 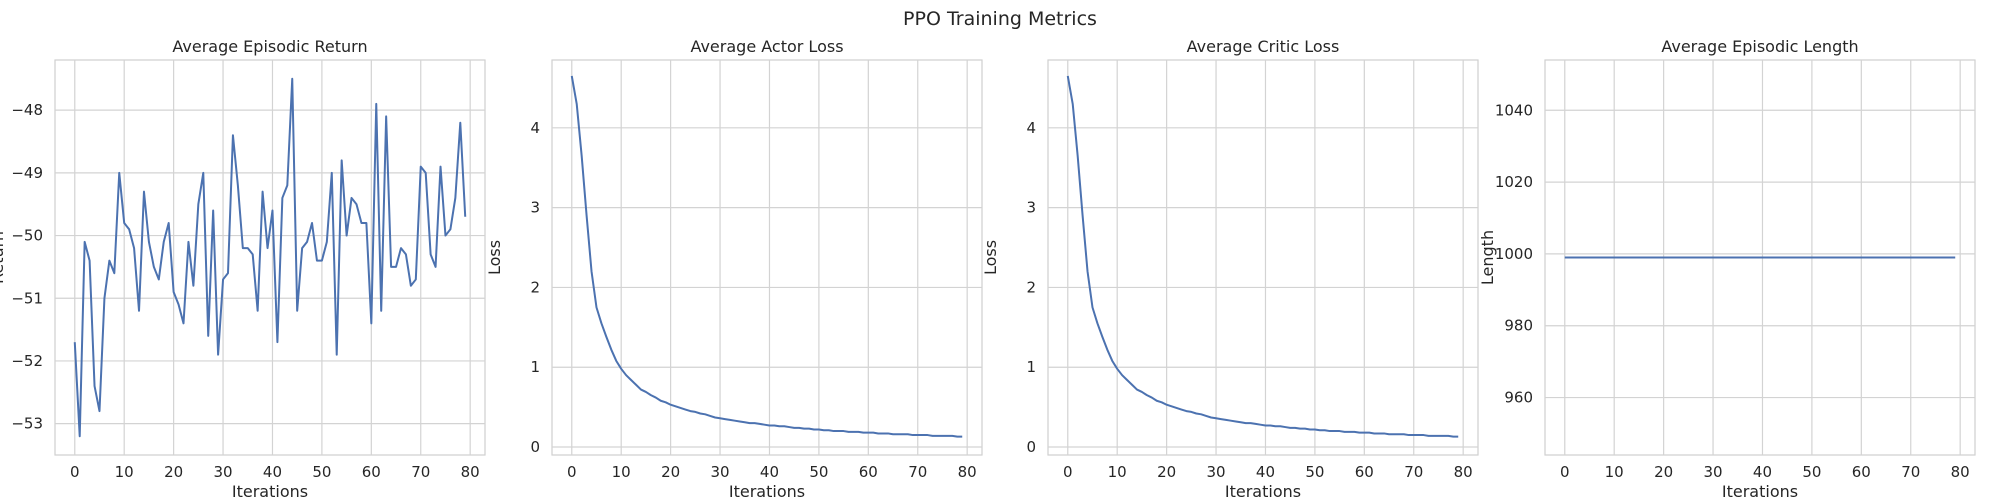 I want to click on y-tick-label: 1020, so click(x=1514, y=182).